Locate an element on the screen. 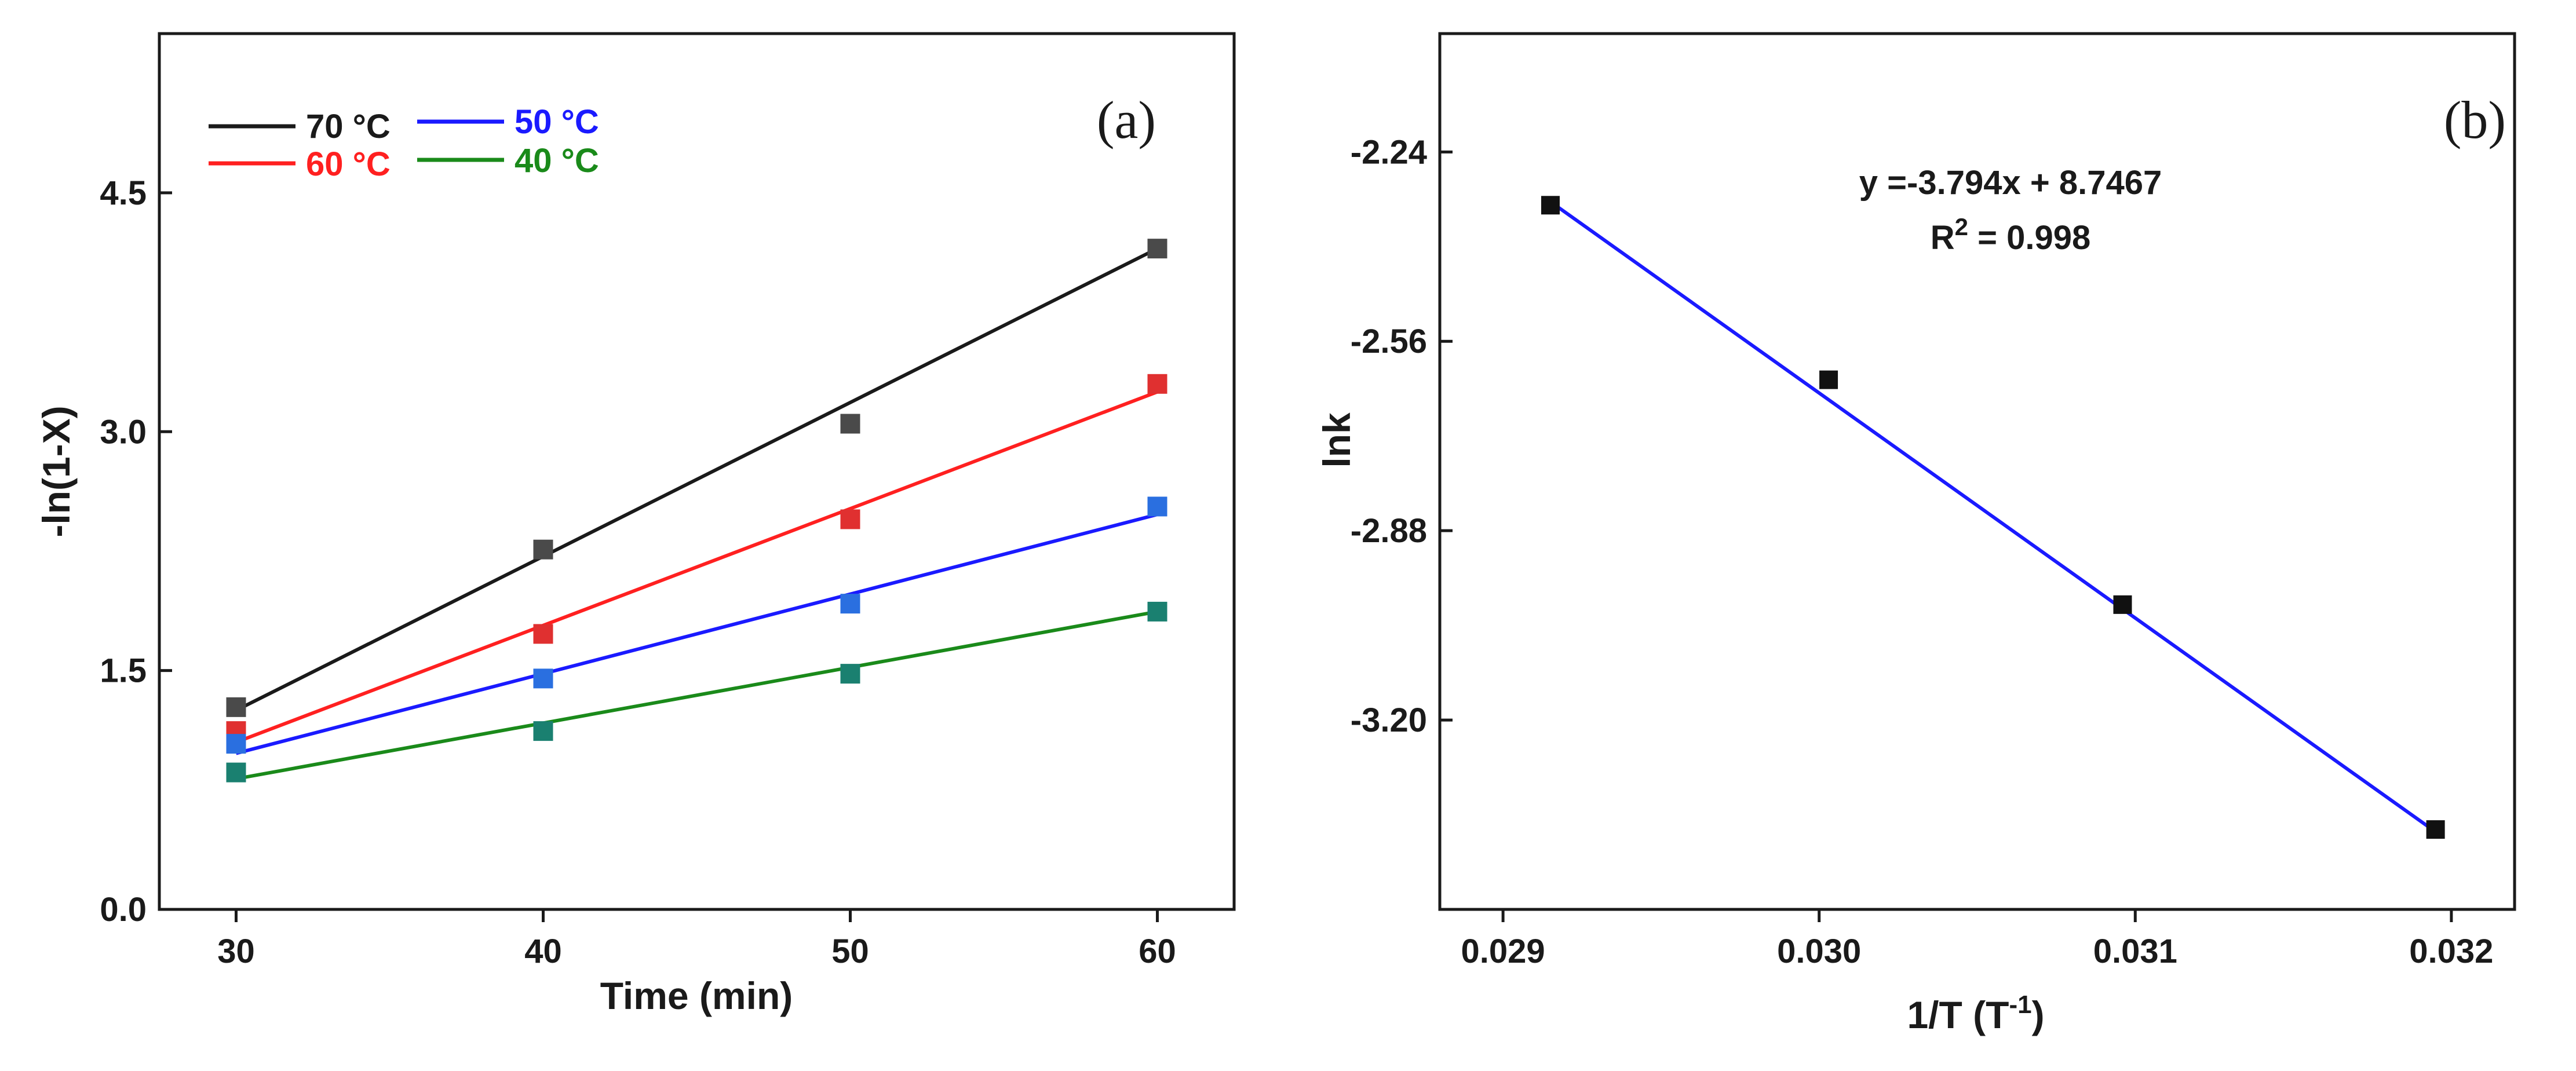 The image size is (2576, 1071). panel-b-xtick-label-3: 0.032 is located at coordinates (2451, 951).